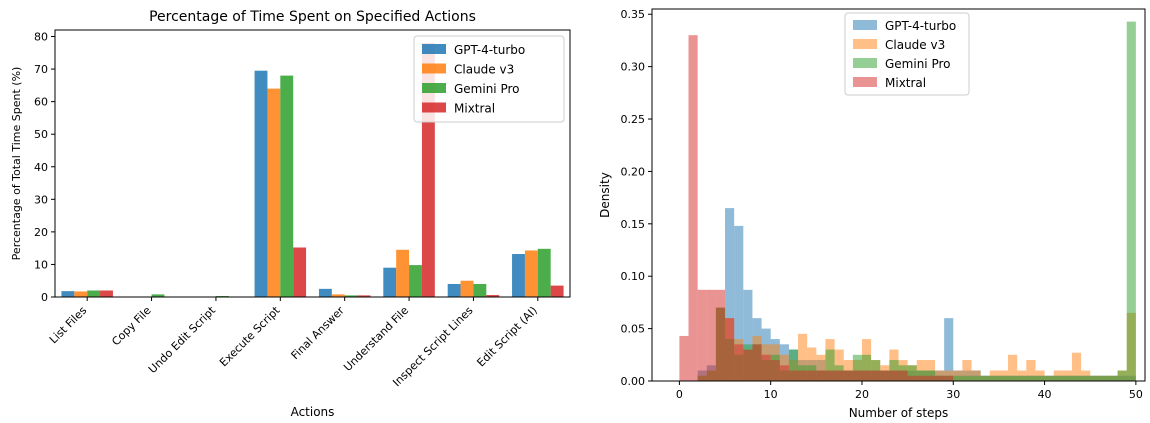 This screenshot has height=423, width=1150. Describe the element at coordinates (899, 413) in the screenshot. I see `x-axis-label: Number of steps` at that location.